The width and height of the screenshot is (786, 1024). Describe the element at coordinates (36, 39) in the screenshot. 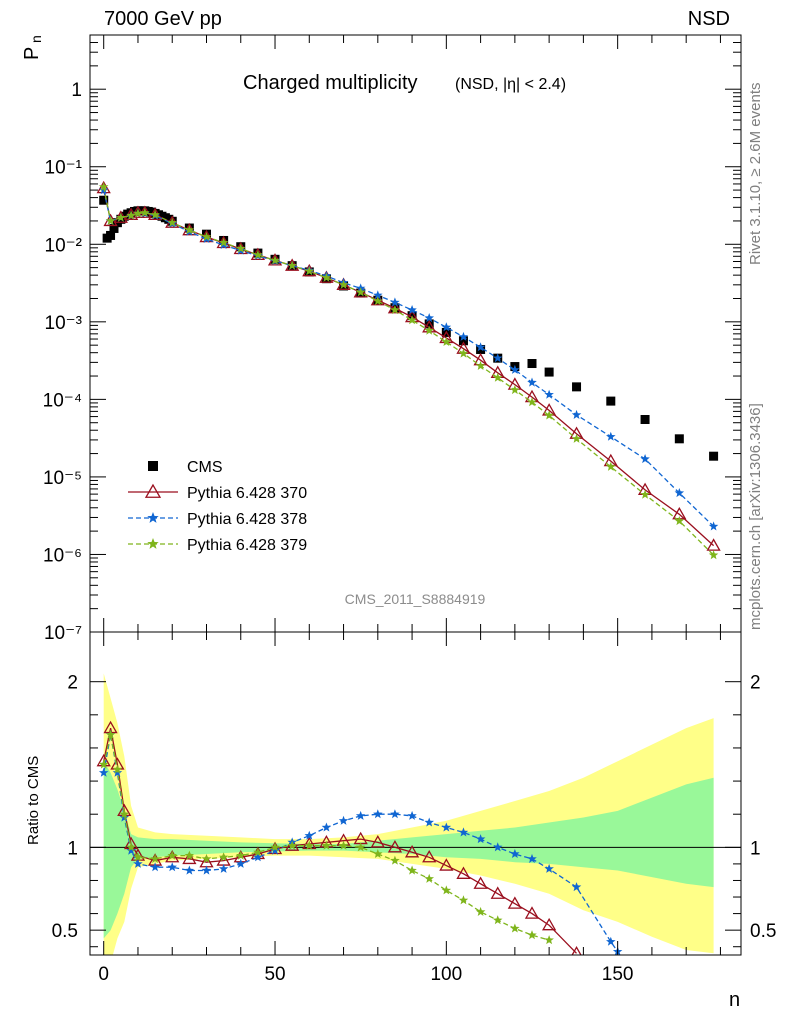

I see `main-y-axis-label-subscript: n` at that location.